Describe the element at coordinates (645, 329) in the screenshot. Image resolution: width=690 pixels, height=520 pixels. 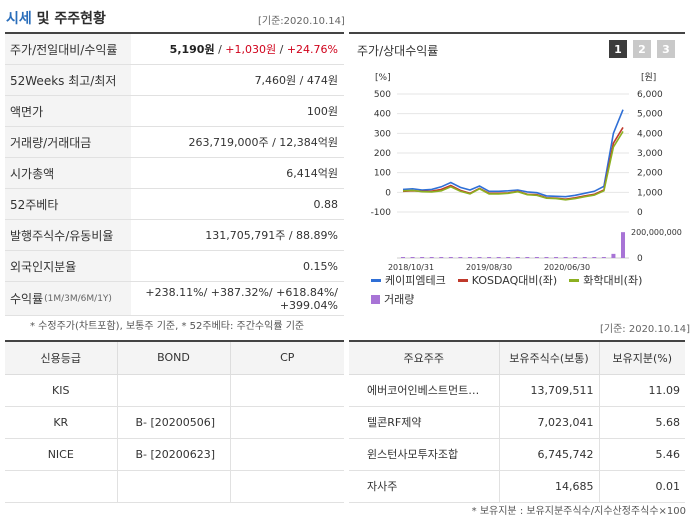
I see `chart-date: [기준: 2020.10.14]` at that location.